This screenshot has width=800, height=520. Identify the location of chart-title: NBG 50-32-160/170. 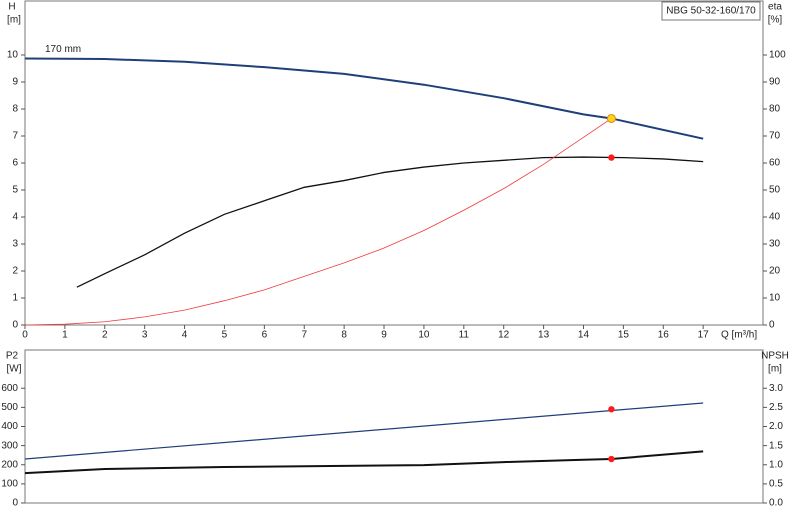
(711, 11).